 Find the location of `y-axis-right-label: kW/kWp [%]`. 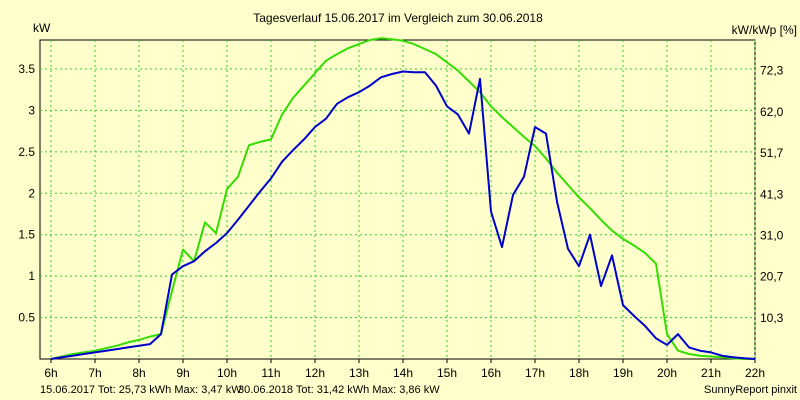

y-axis-right-label: kW/kWp [%] is located at coordinates (764, 30).